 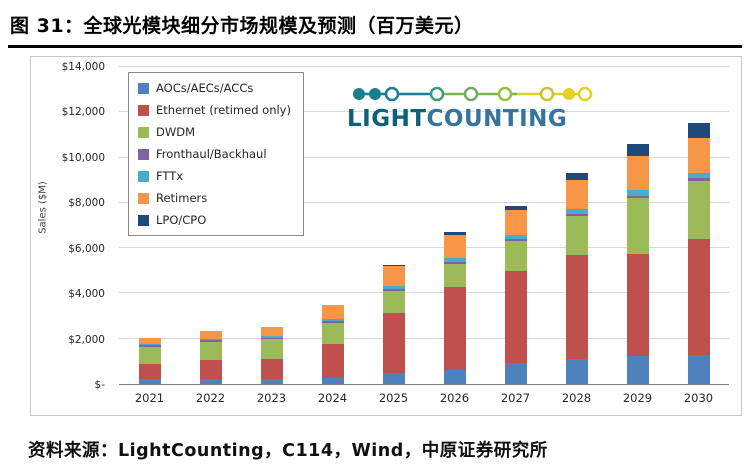 What do you see at coordinates (387, 119) in the screenshot?
I see `logo-light-text: LIGHT` at bounding box center [387, 119].